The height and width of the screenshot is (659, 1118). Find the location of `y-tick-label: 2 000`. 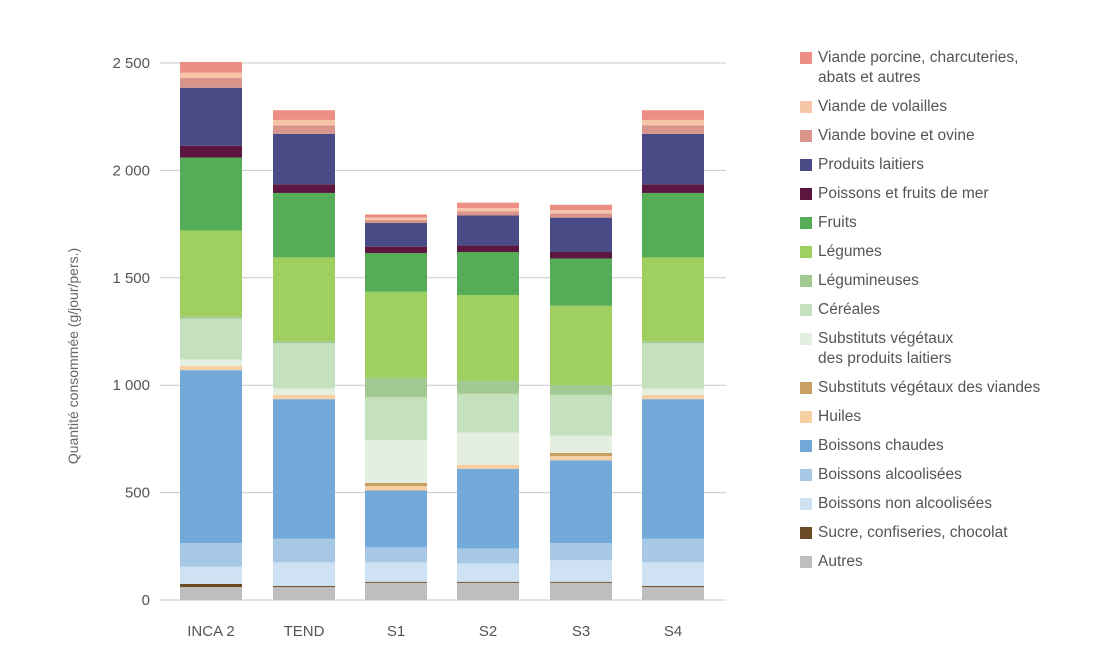

y-tick-label: 2 000 is located at coordinates (131, 170).